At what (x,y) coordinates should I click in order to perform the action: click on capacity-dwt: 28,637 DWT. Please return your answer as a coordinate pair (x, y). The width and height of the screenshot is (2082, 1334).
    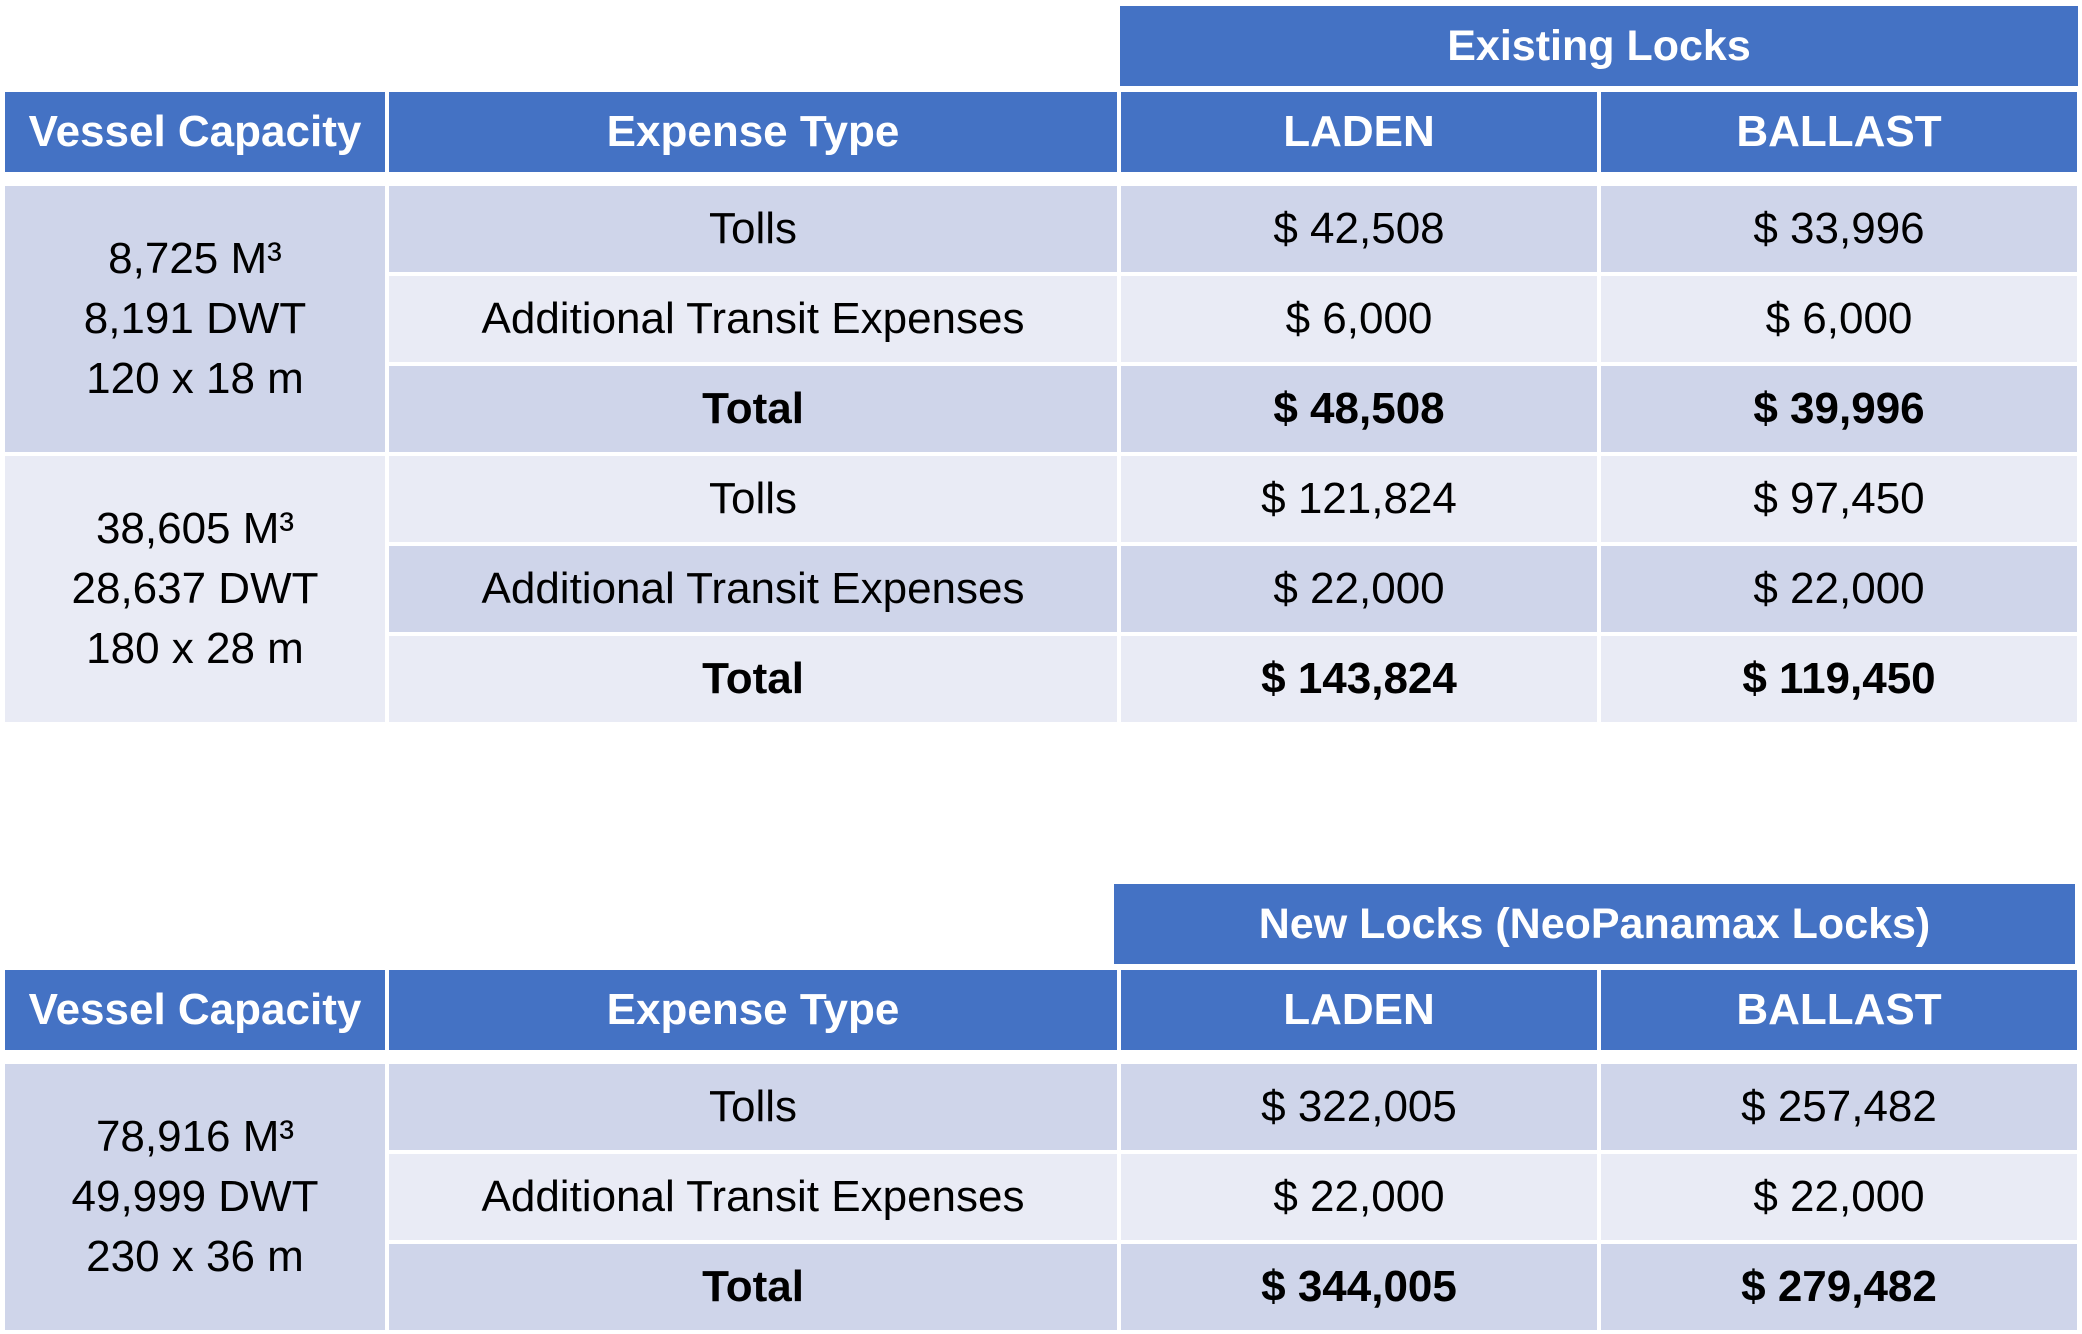
    Looking at the image, I should click on (195, 588).